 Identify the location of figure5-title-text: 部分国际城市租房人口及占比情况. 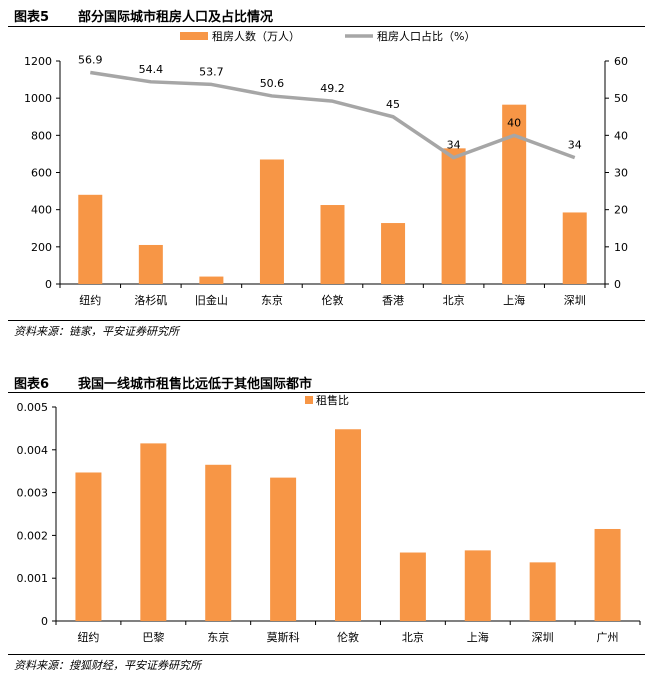
(176, 17).